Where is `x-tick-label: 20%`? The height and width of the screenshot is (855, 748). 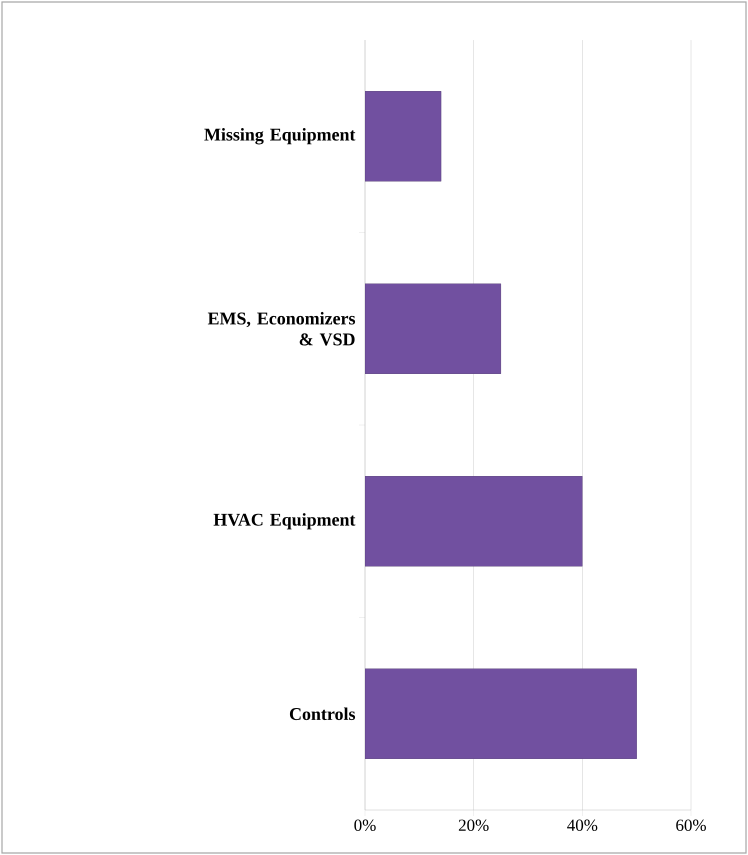
x-tick-label: 20% is located at coordinates (473, 826).